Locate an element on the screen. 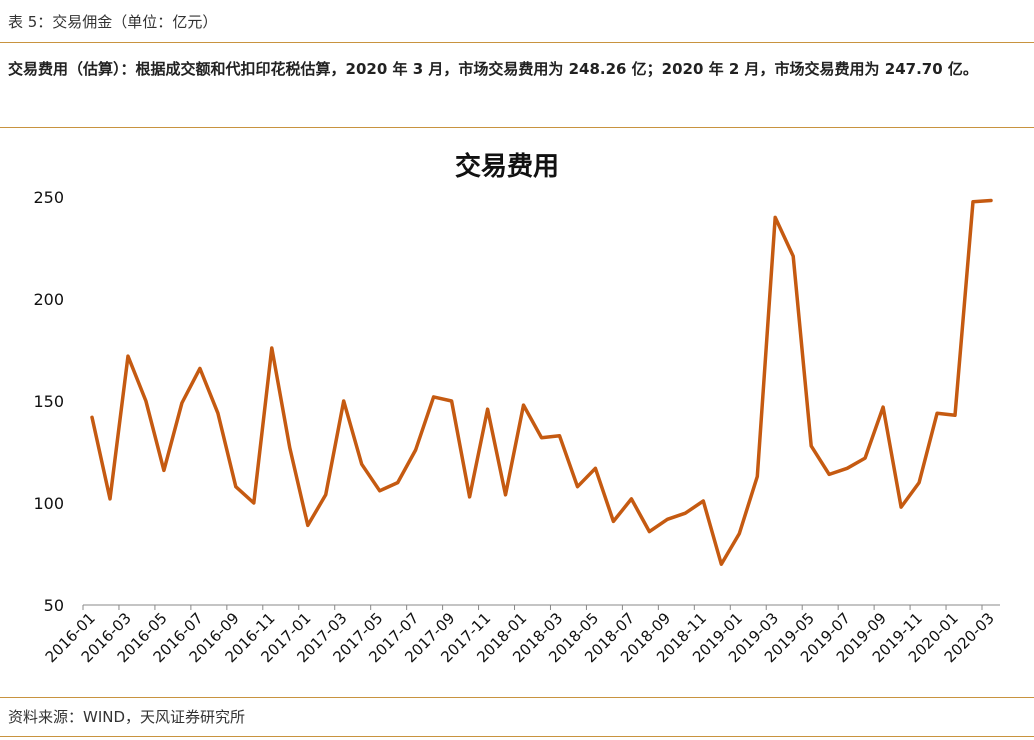  middle-rule is located at coordinates (517, 127).